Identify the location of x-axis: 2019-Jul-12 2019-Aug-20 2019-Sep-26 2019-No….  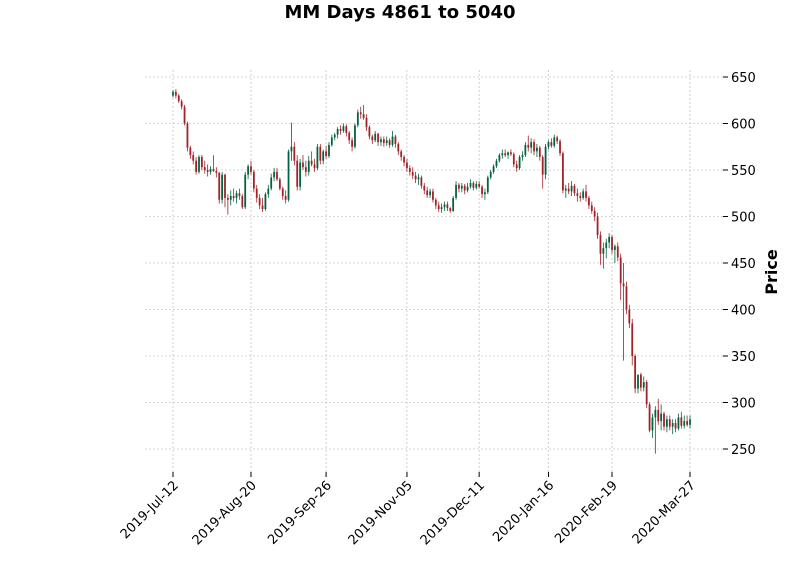
(408, 510).